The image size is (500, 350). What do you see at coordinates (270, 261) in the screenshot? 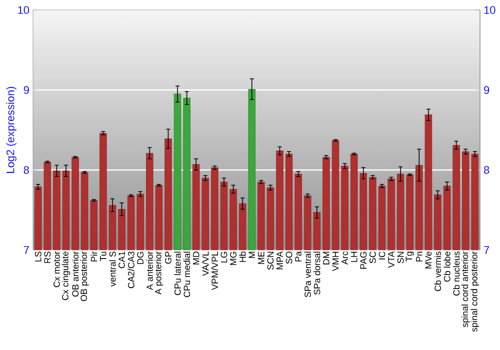
I see `x-tick-label: SCN` at bounding box center [270, 261].